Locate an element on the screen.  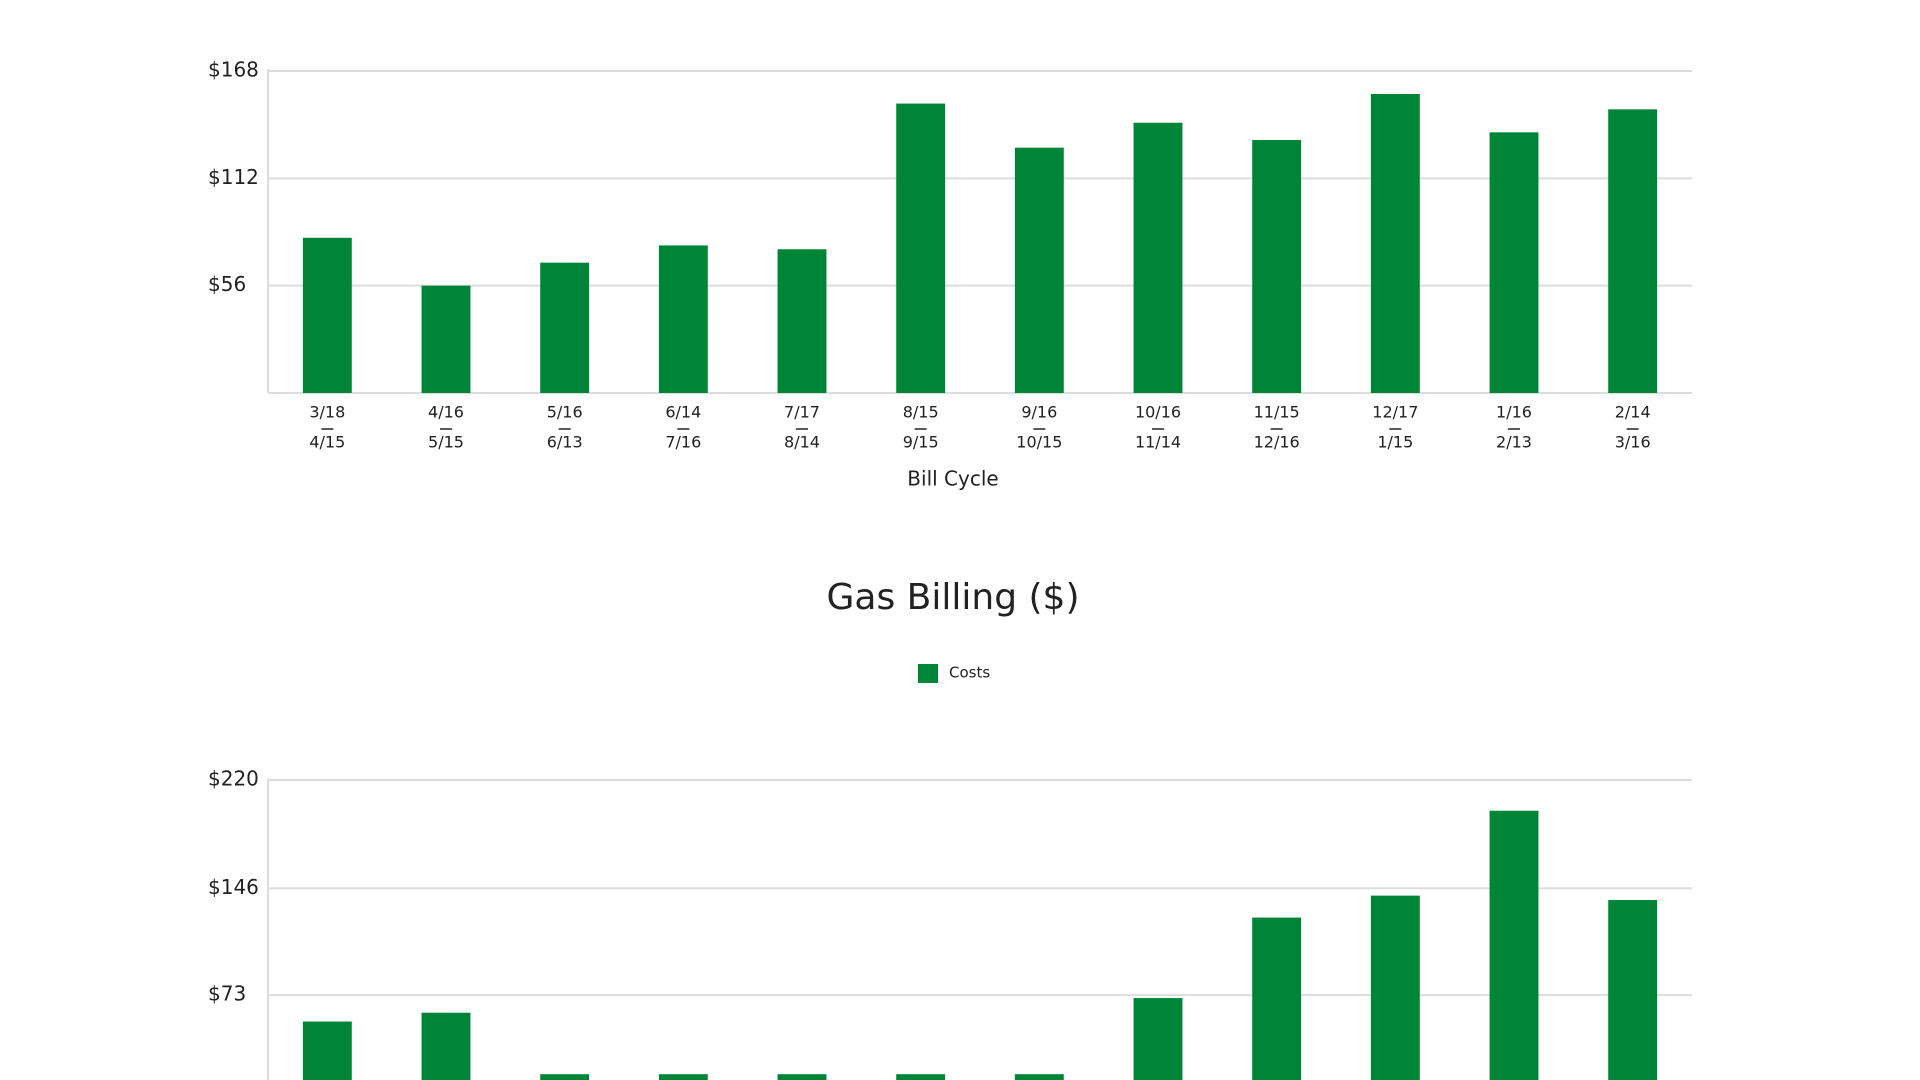
x-tick-label: 4/16 is located at coordinates (446, 412).